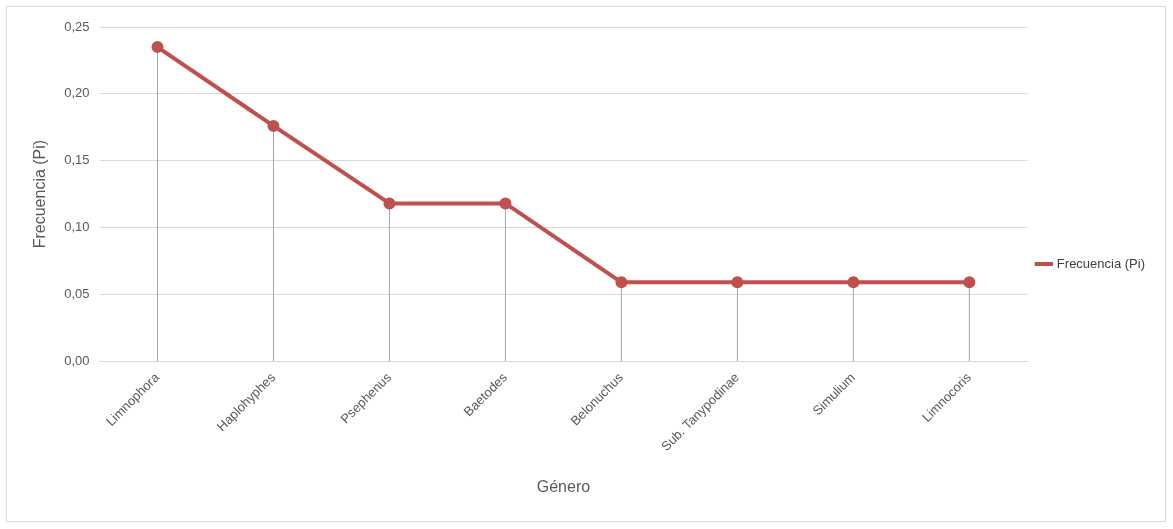 The width and height of the screenshot is (1173, 529). What do you see at coordinates (77, 293) in the screenshot?
I see `y-tick-label: 0,05` at bounding box center [77, 293].